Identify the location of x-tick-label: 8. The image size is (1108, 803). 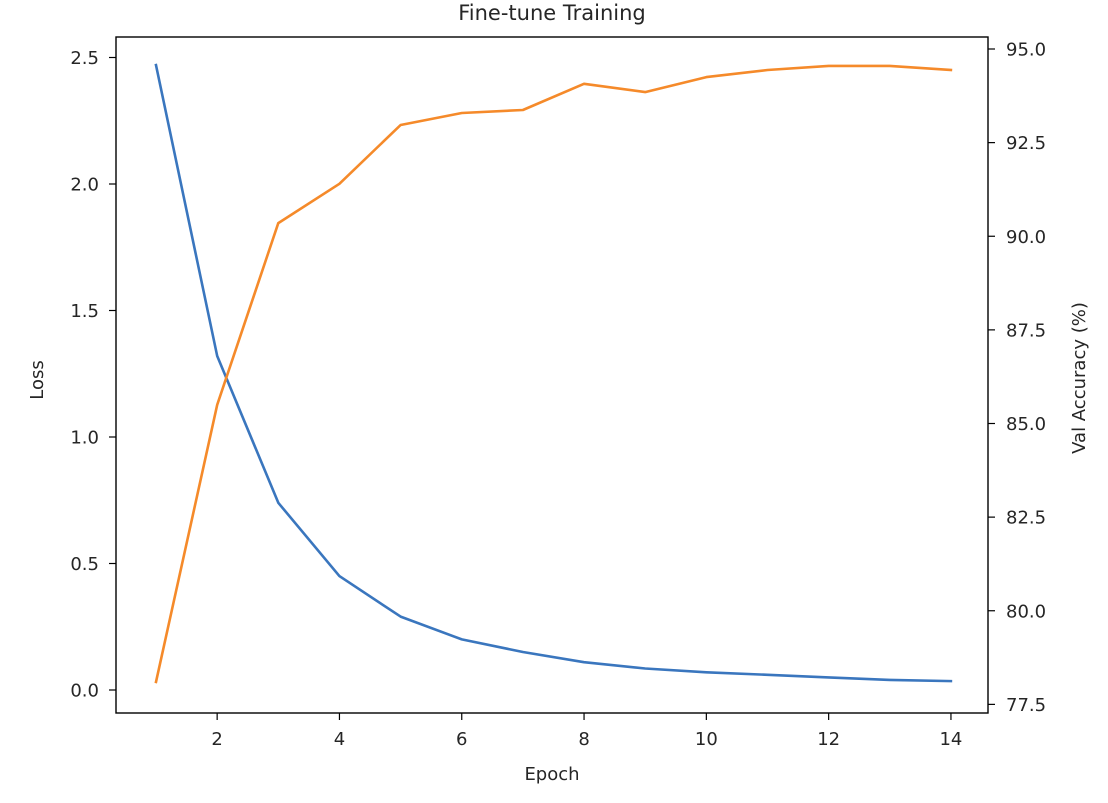
(583, 739).